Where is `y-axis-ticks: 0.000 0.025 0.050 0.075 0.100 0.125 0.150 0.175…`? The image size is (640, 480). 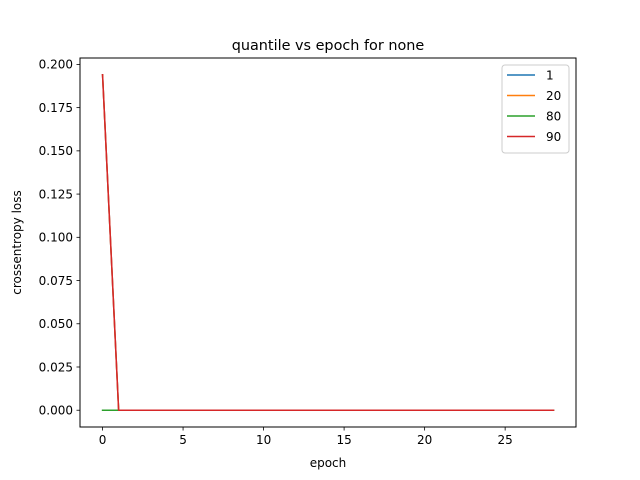 y-axis-ticks: 0.000 0.025 0.050 0.075 0.100 0.125 0.150 0.175… is located at coordinates (59, 238).